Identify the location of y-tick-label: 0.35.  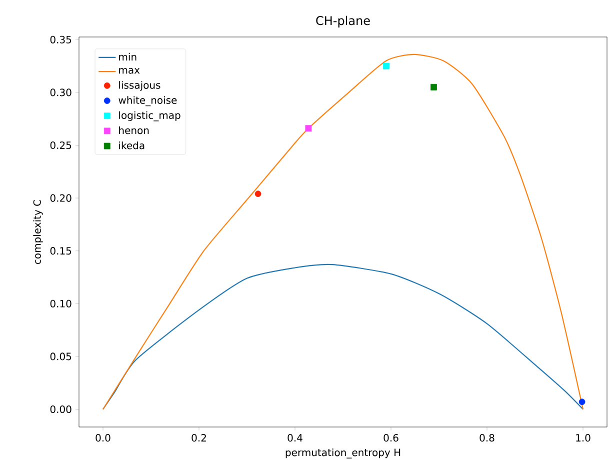
(61, 40).